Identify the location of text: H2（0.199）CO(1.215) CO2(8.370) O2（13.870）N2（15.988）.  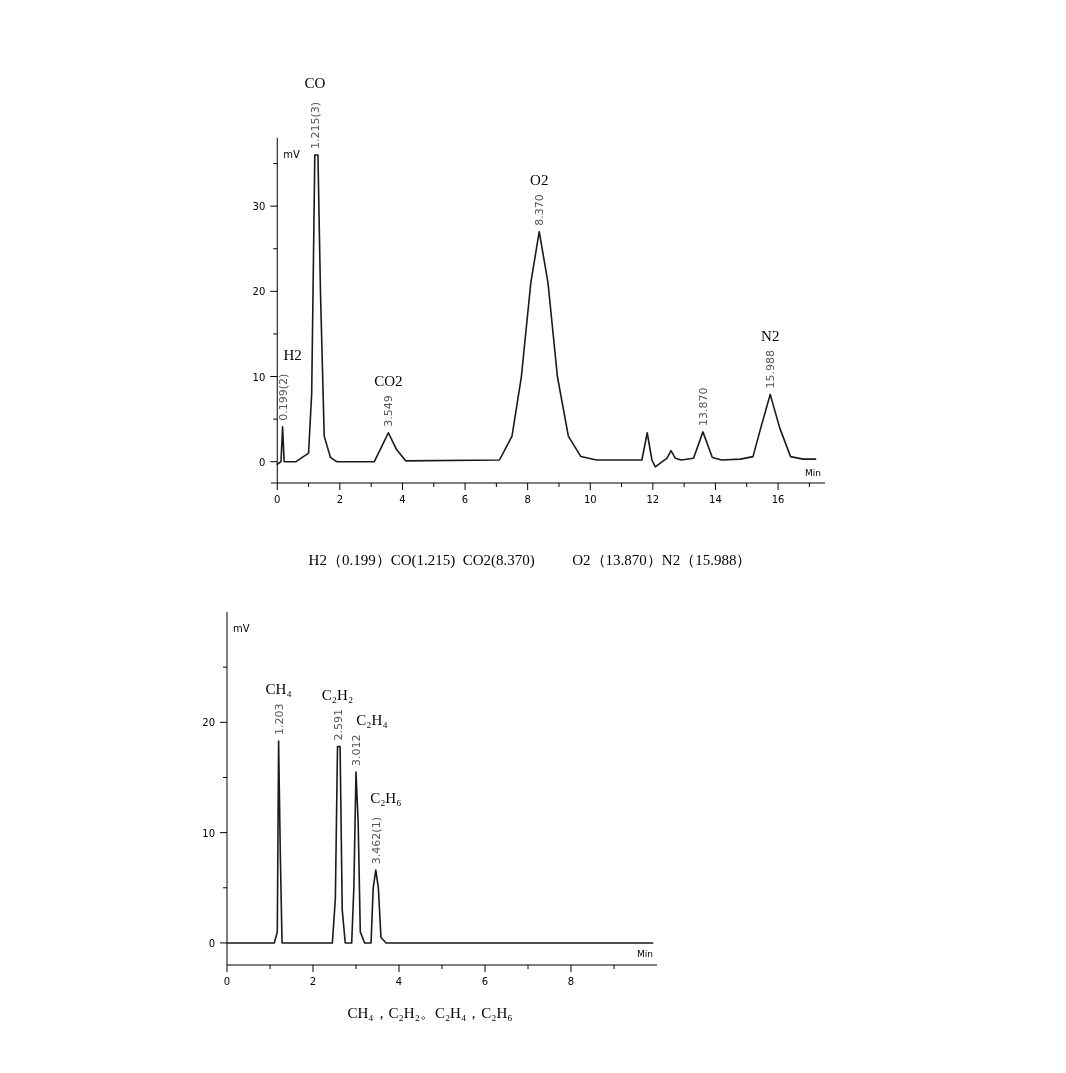
(530, 560).